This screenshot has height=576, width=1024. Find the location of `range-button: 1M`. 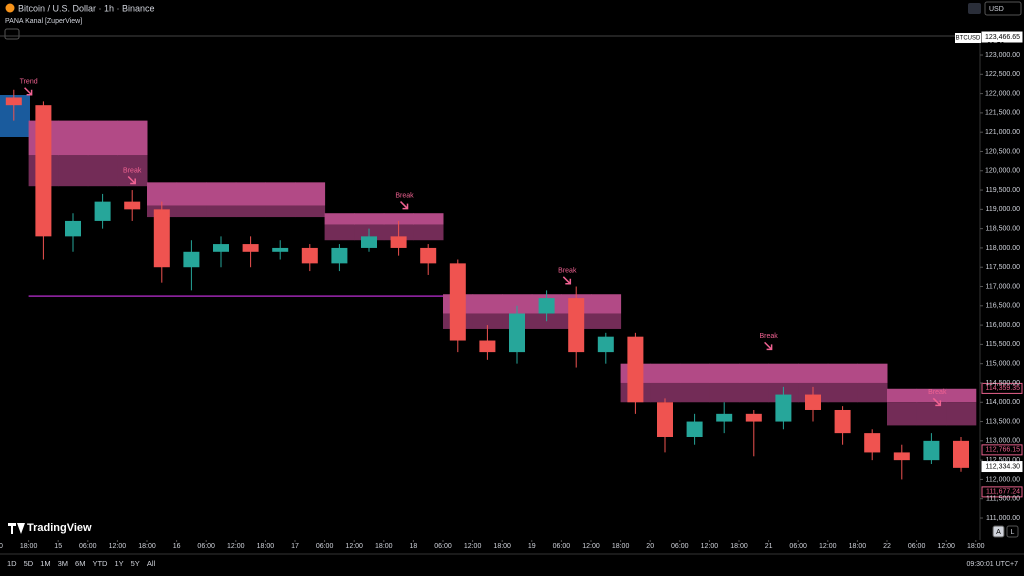

range-button: 1M is located at coordinates (45, 563).